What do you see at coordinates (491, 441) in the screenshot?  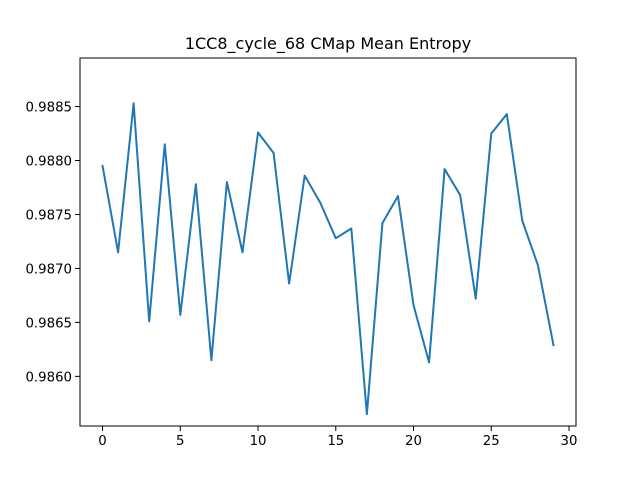 I see `x-tick-label: 25` at bounding box center [491, 441].